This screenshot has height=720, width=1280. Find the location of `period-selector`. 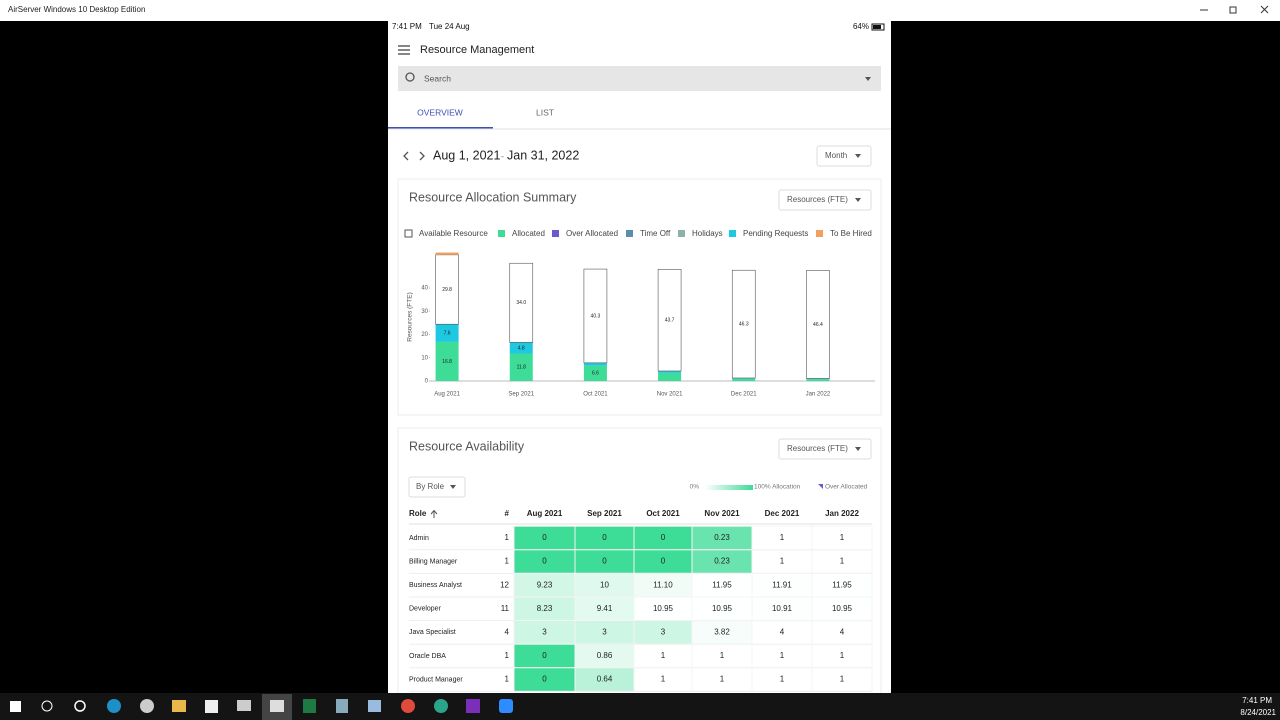

period-selector is located at coordinates (844, 156).